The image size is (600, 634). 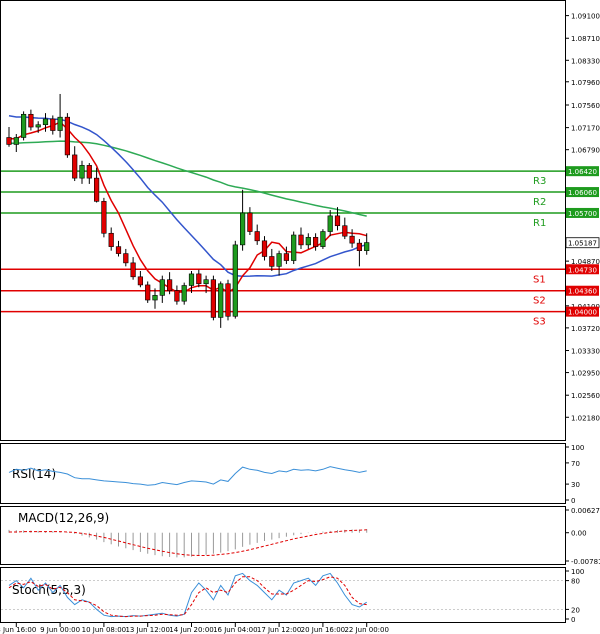 What do you see at coordinates (323, 630) in the screenshot?
I see `x-tick-label: 20 Jun 16:00` at bounding box center [323, 630].